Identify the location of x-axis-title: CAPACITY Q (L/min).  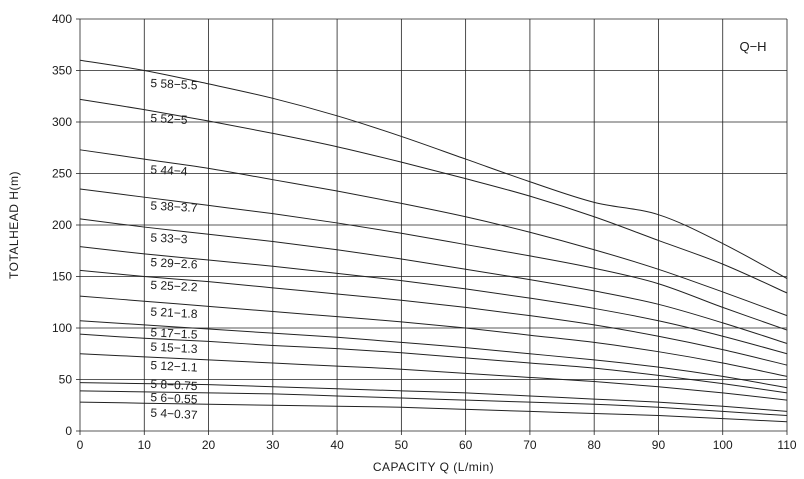
(433, 467).